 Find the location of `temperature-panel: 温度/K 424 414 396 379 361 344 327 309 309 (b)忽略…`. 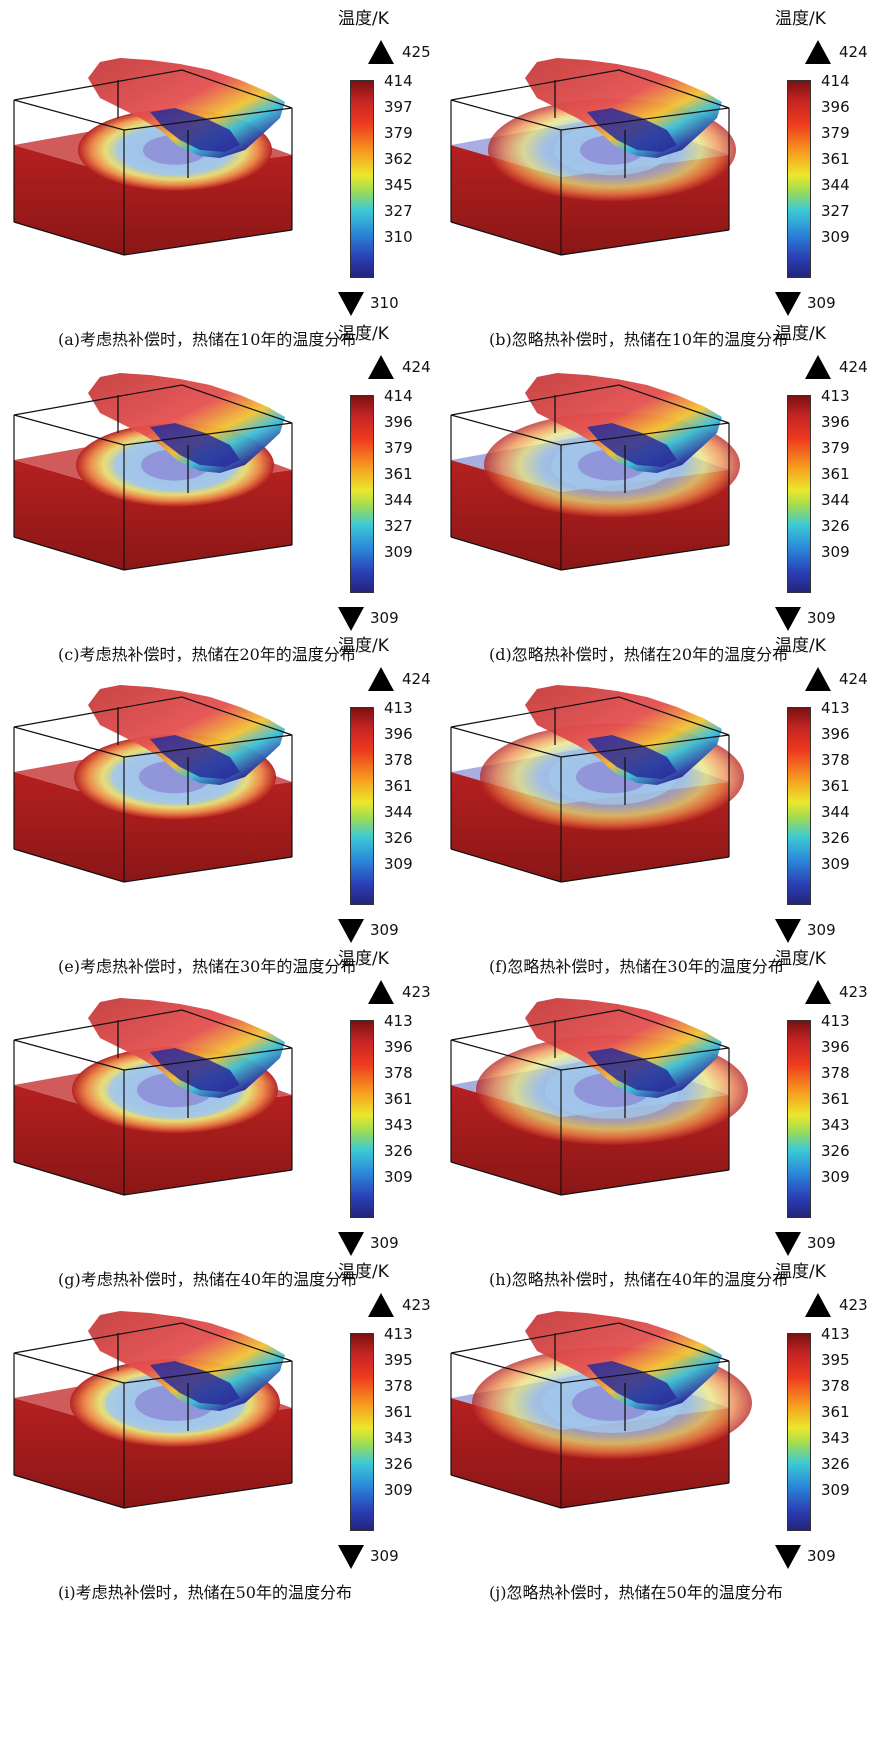

temperature-panel: 温度/K 424 414 396 379 361 344 327 309 309 (b)忽略… is located at coordinates (655, 175).